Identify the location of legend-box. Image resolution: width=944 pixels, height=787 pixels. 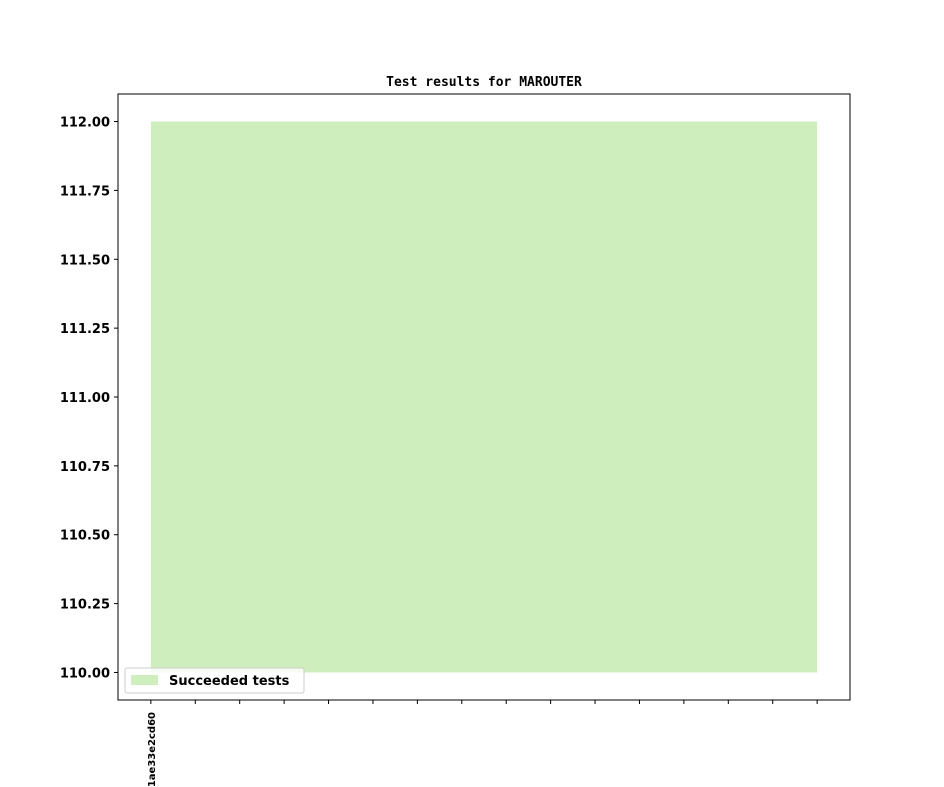
(214, 680).